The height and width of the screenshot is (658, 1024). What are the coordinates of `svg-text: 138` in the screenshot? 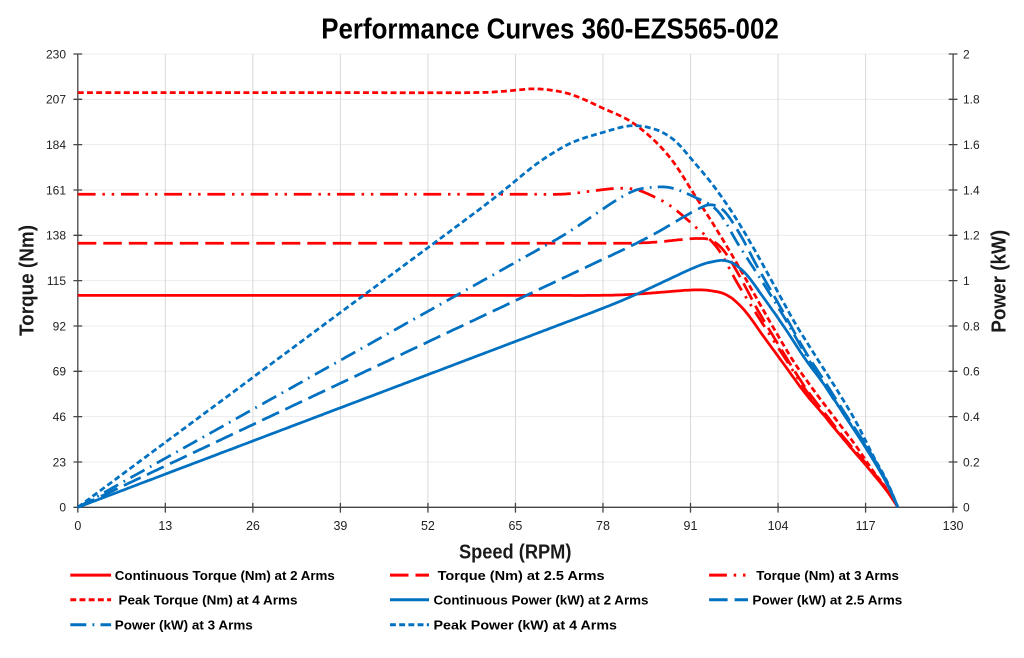 It's located at (56, 236).